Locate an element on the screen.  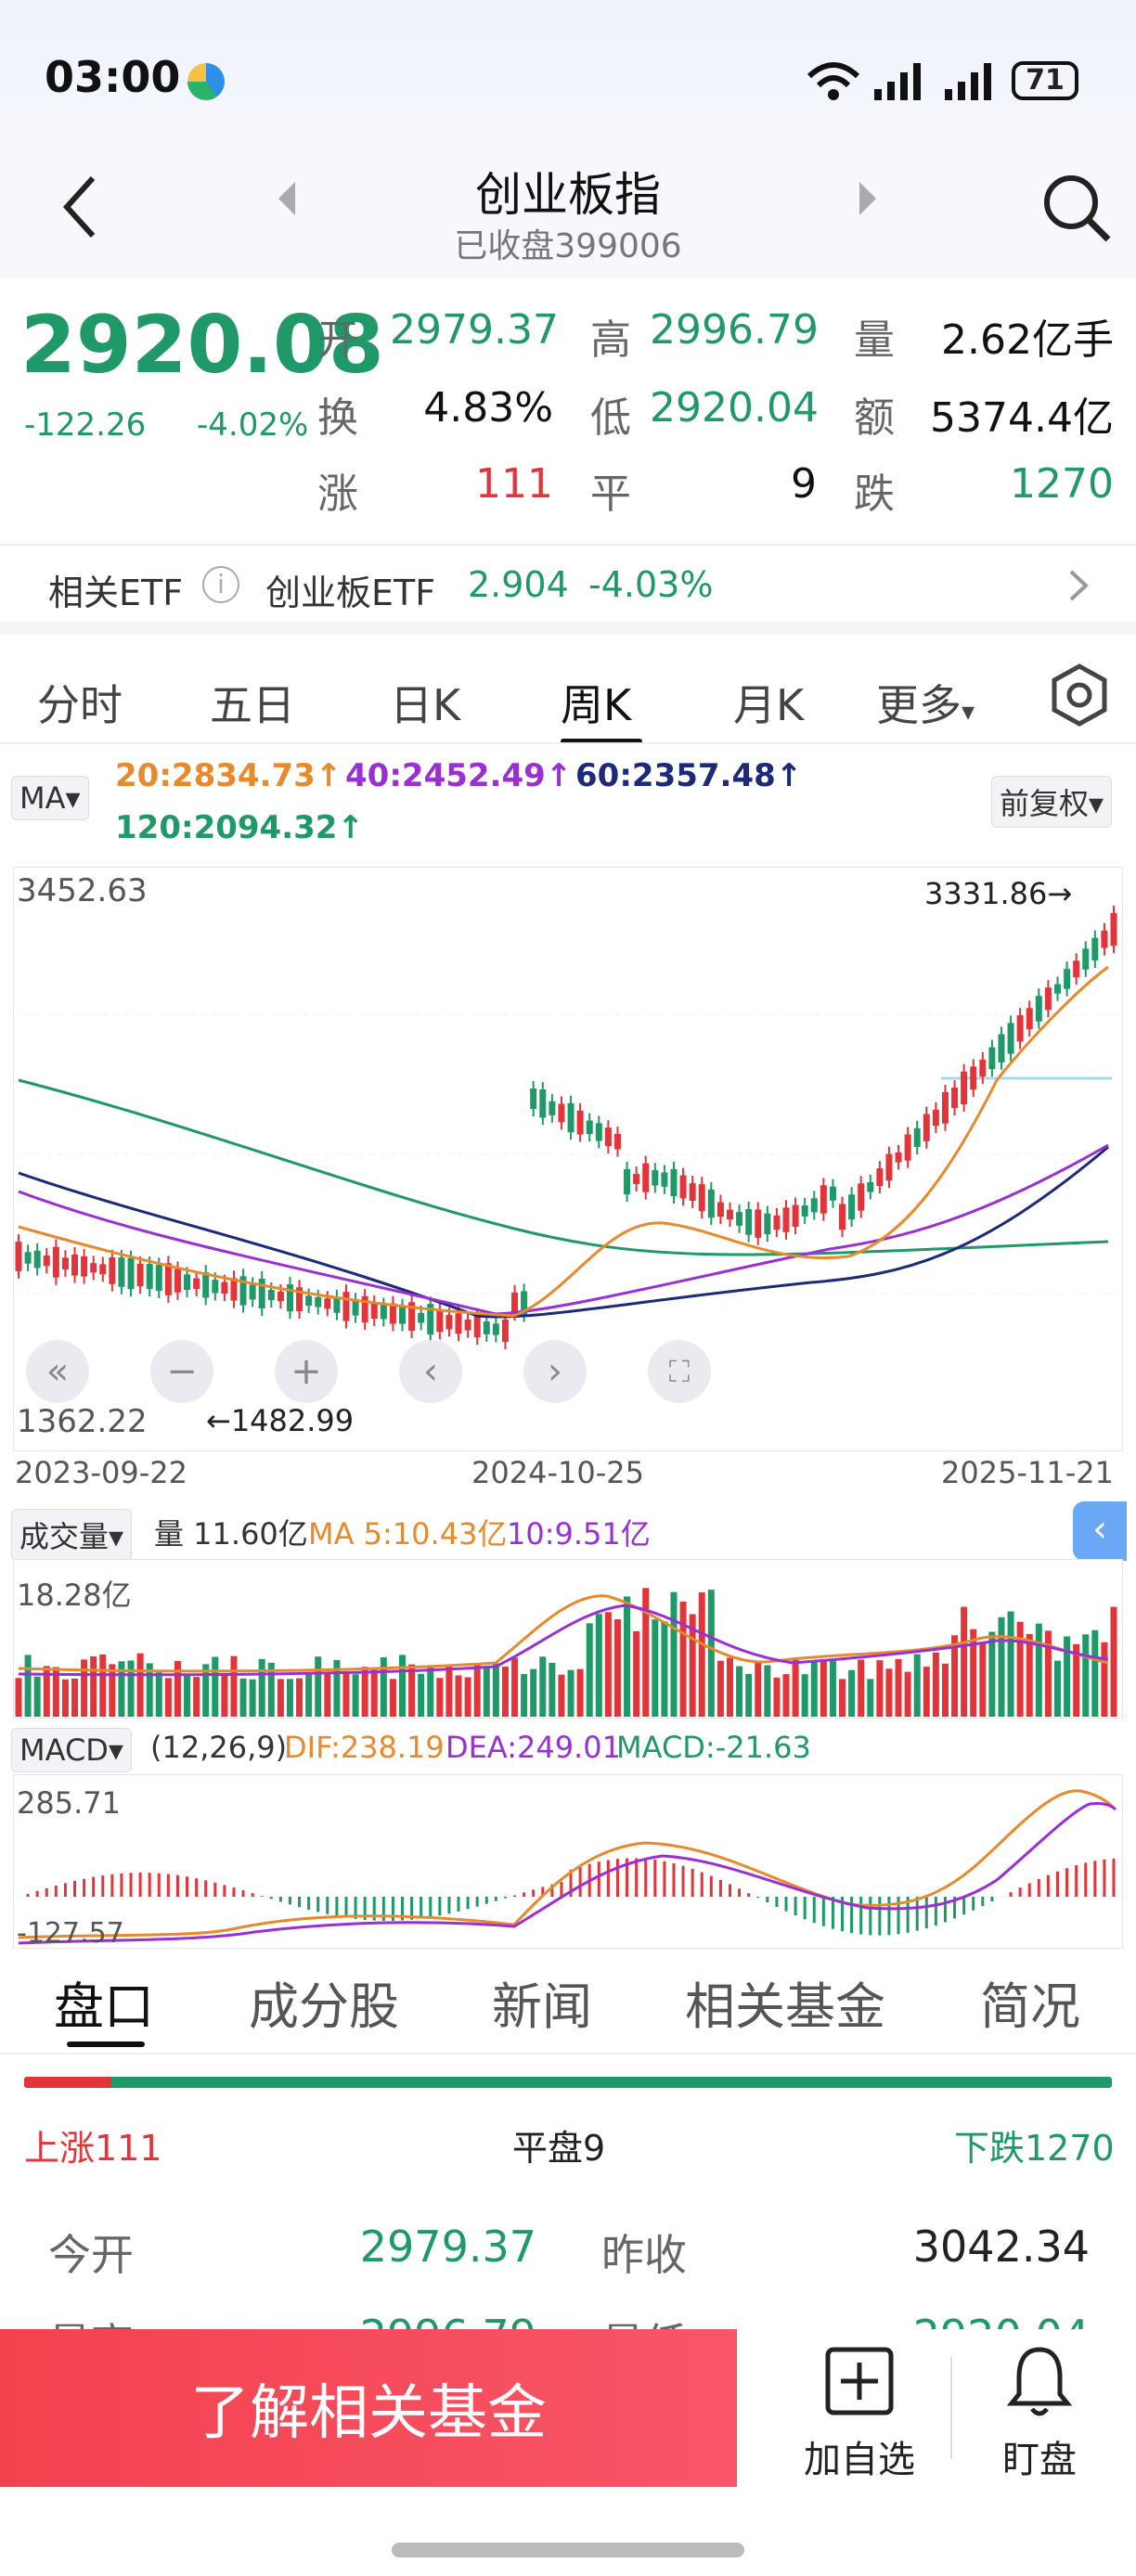
zoom-out-fast-button: « is located at coordinates (57, 1371).